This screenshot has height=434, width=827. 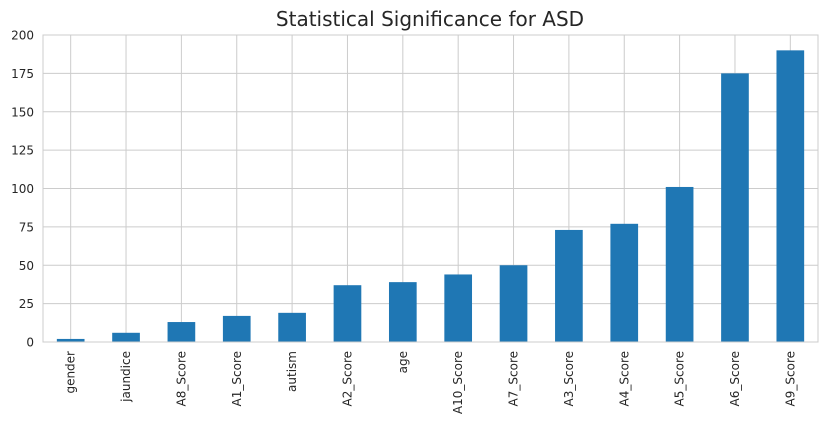 What do you see at coordinates (624, 282) in the screenshot?
I see `bar-a4-score` at bounding box center [624, 282].